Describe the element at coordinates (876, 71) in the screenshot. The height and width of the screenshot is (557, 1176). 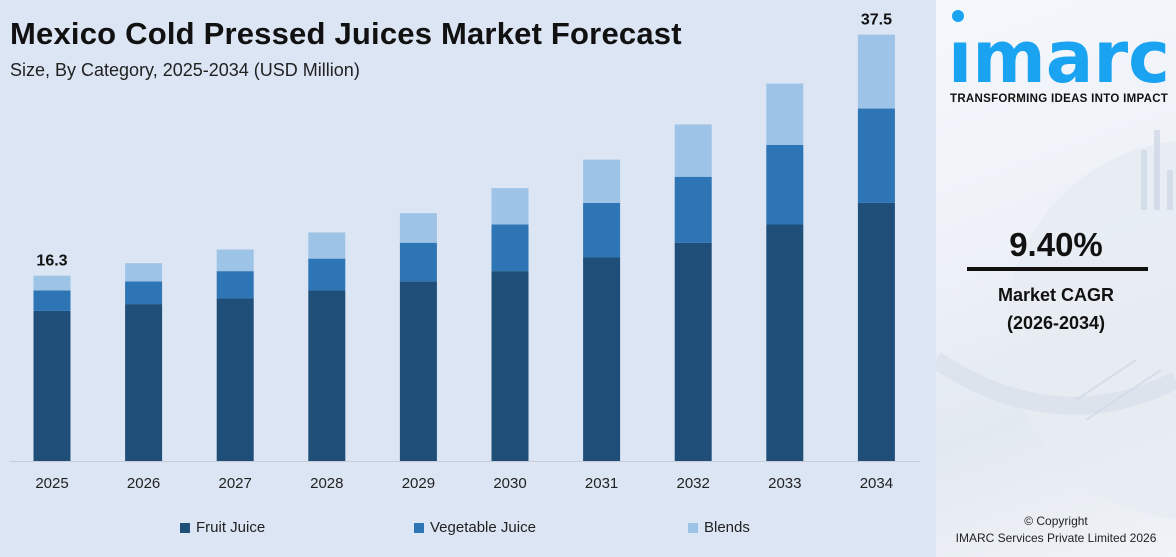
I see `bar-blends-2034` at that location.